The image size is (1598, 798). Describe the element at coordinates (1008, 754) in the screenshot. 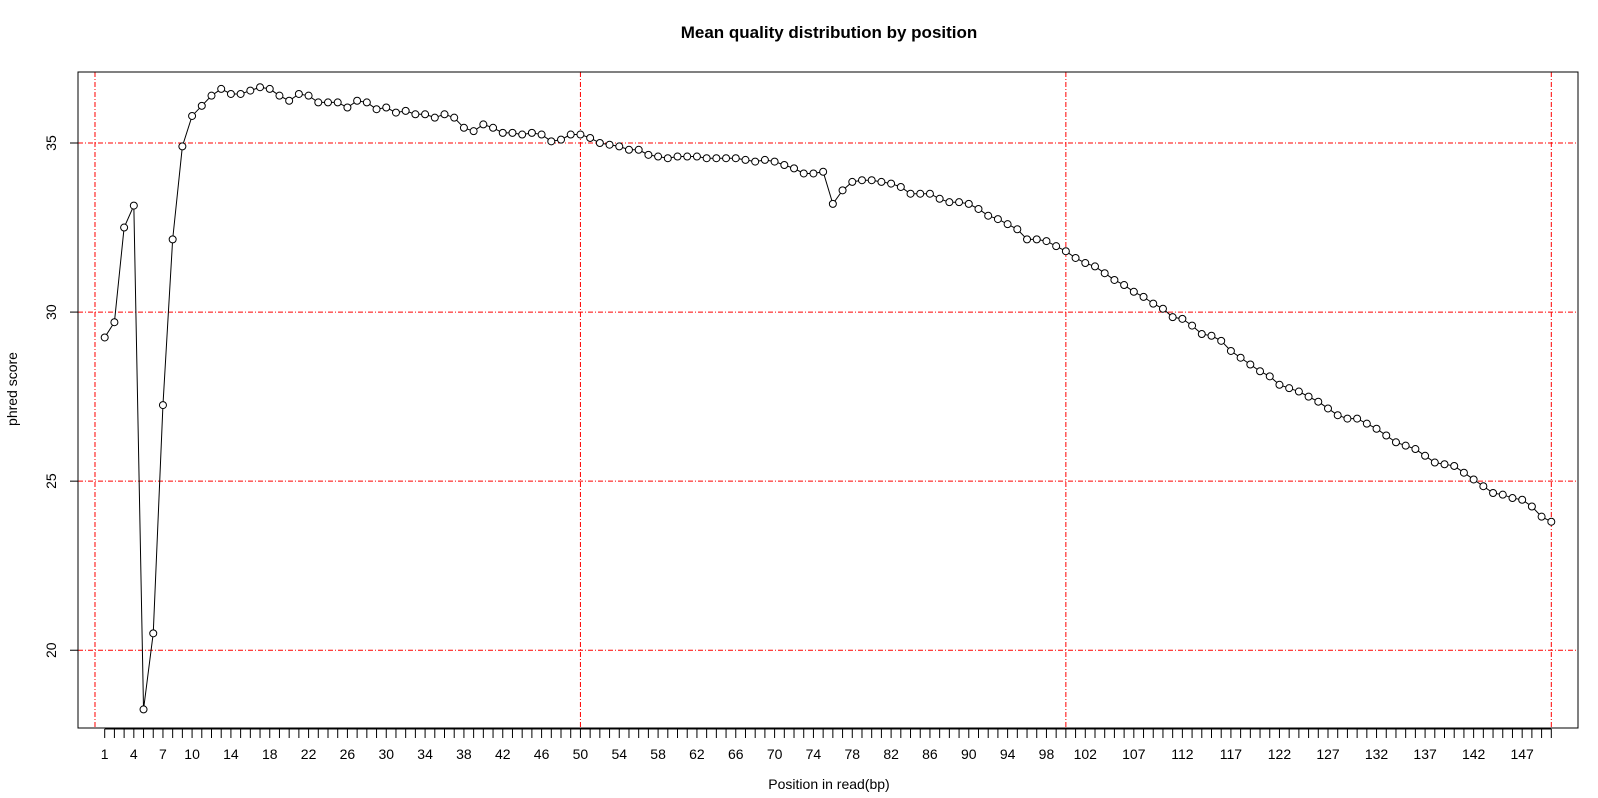

I see `x-tick-label: 94` at that location.